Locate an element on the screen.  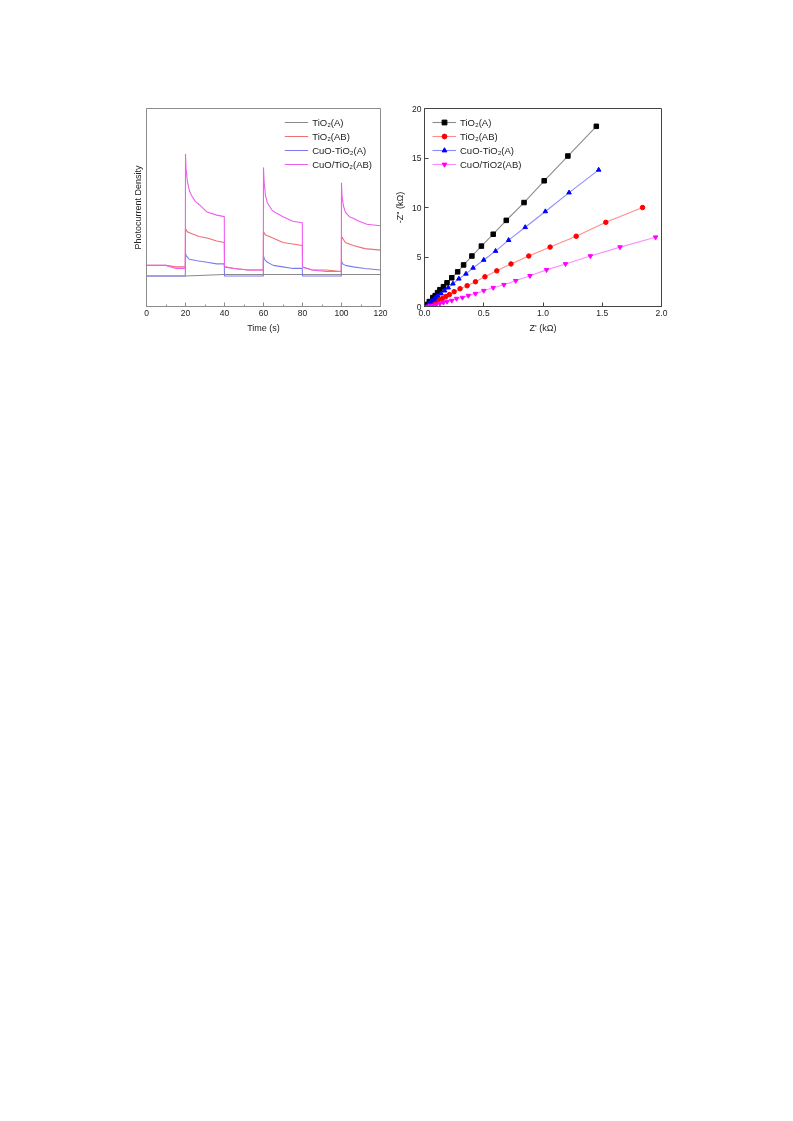
x-tick-label: 40 is located at coordinates (224, 312).